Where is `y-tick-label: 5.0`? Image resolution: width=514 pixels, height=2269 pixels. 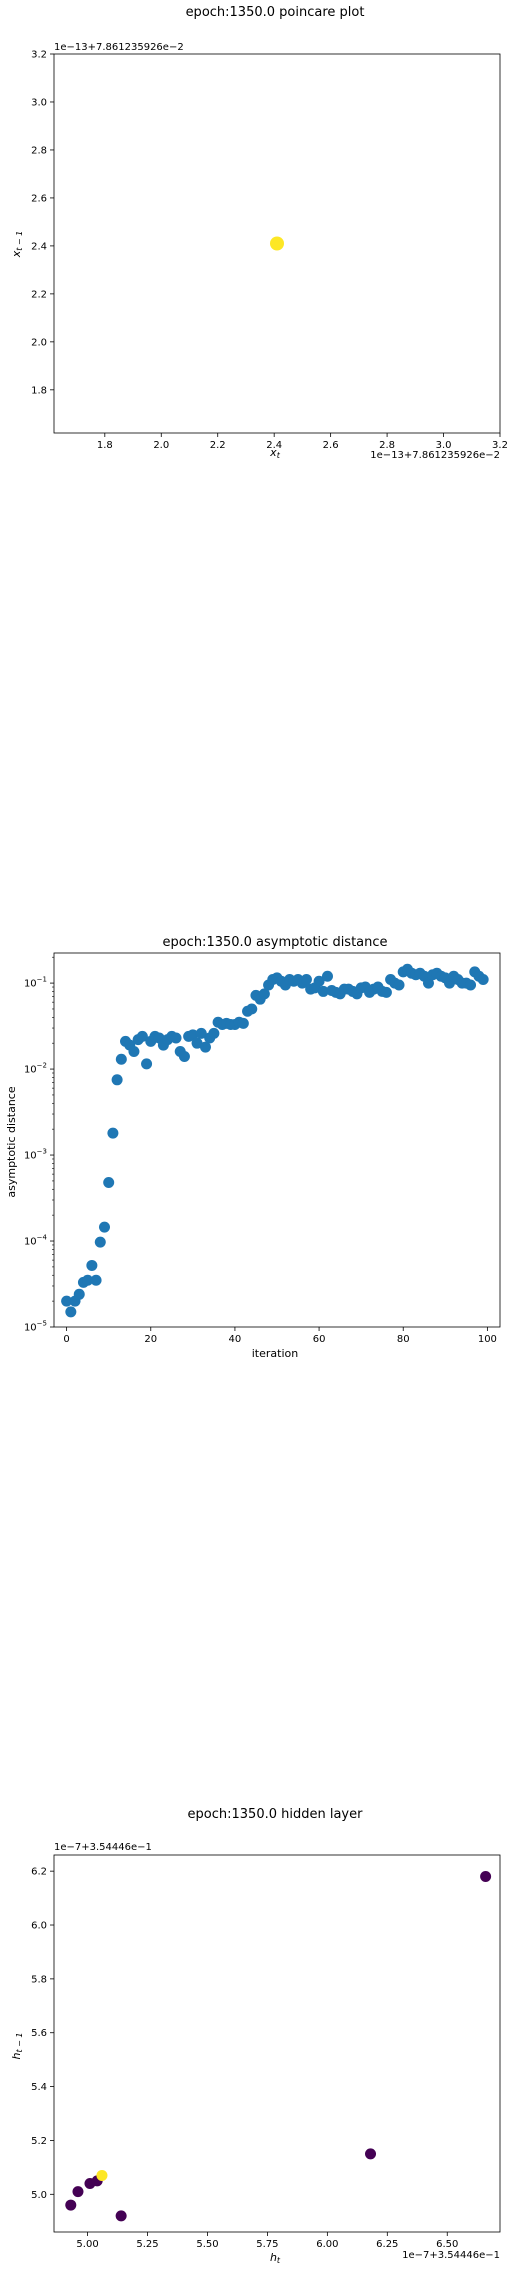 y-tick-label: 5.0 is located at coordinates (39, 2195).